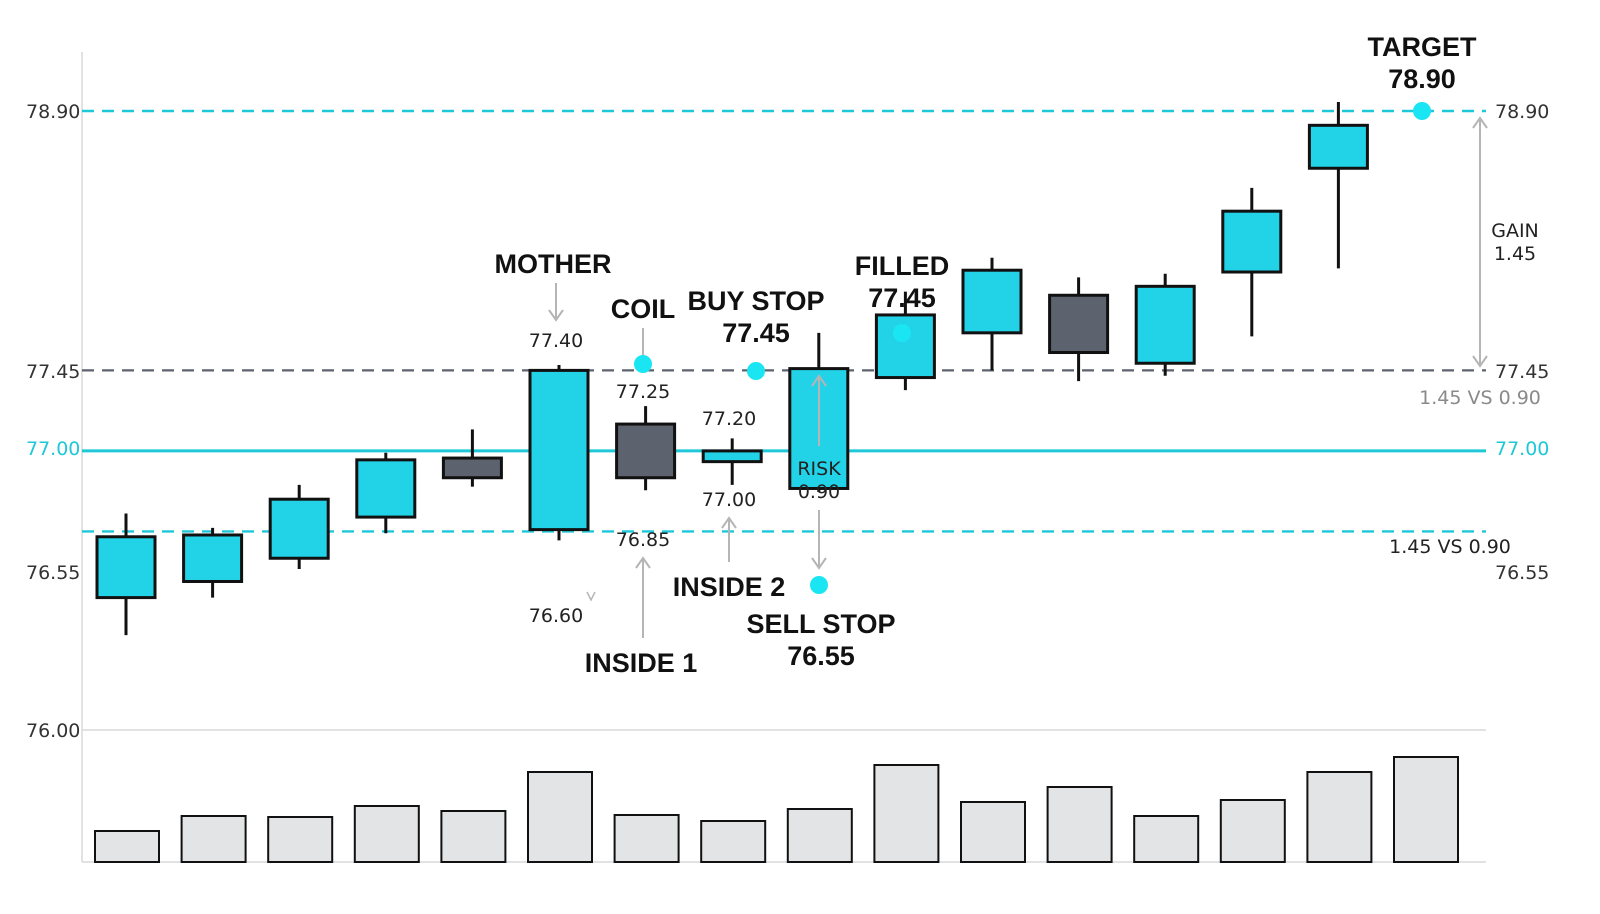  What do you see at coordinates (1422, 47) in the screenshot?
I see `annot-target-title: TARGET` at bounding box center [1422, 47].